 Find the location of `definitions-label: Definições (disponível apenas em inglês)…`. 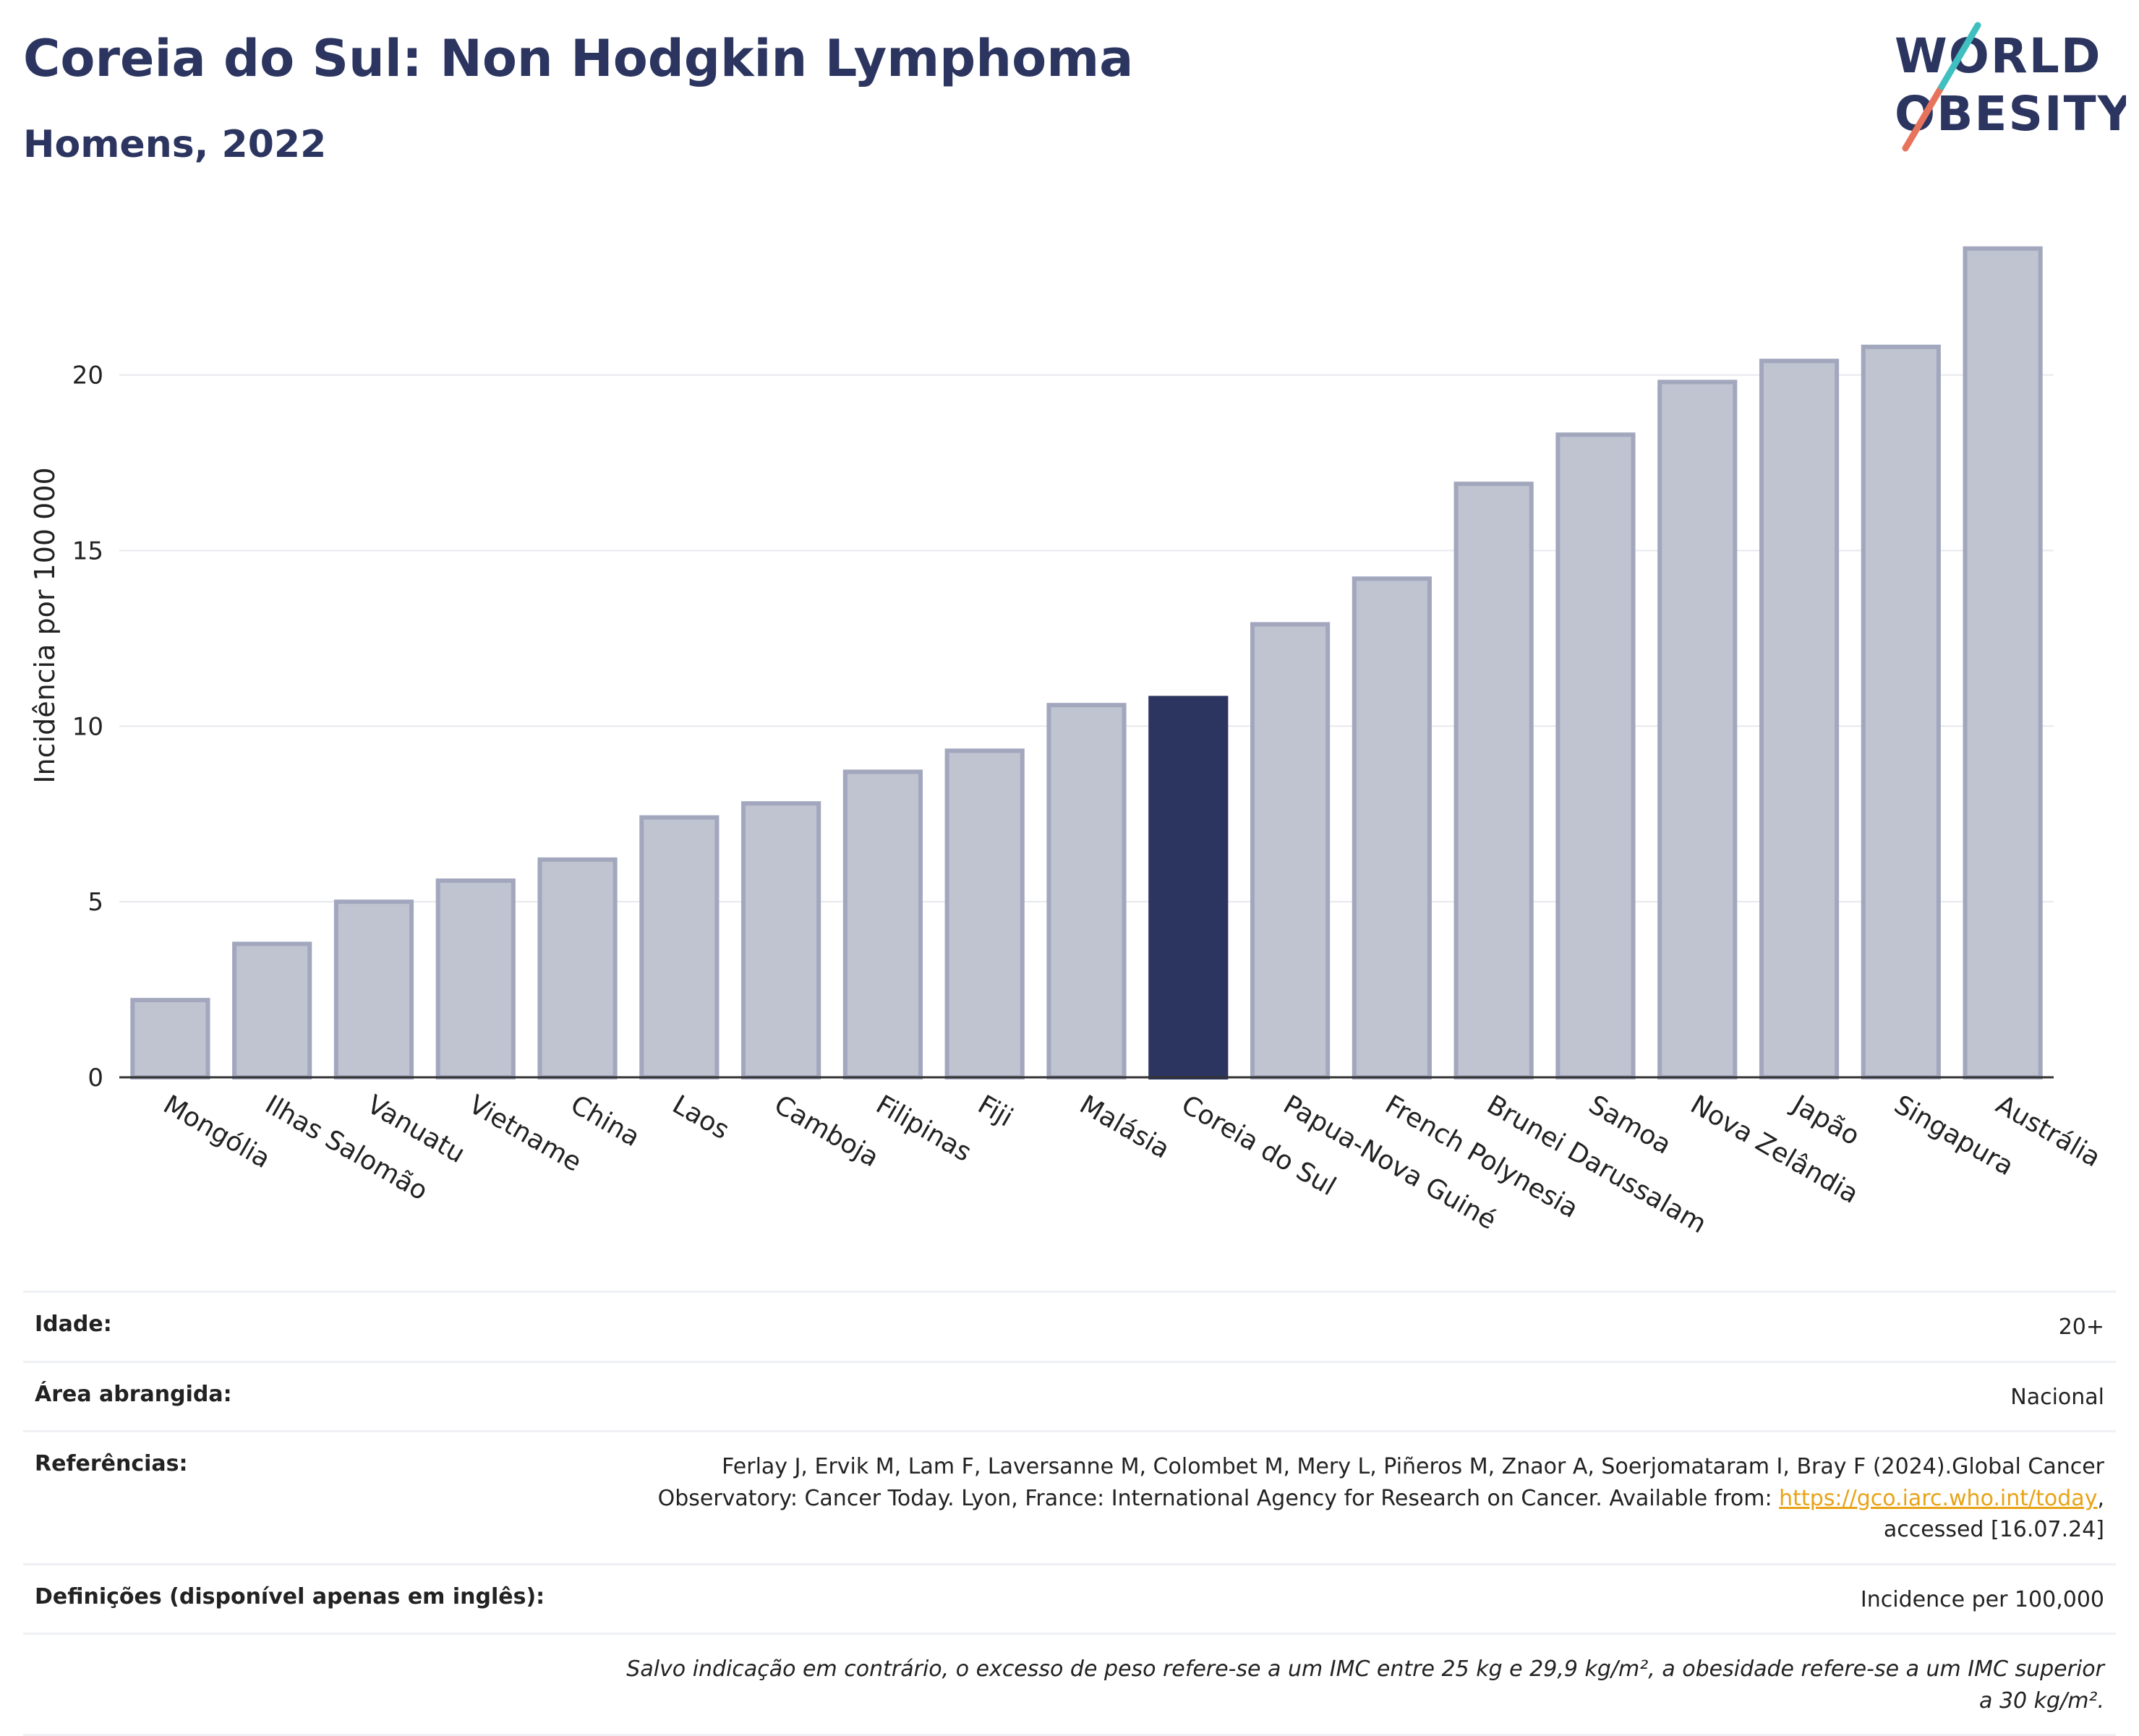

definitions-label: Definições (disponível apenas em inglês)… is located at coordinates (290, 1596).